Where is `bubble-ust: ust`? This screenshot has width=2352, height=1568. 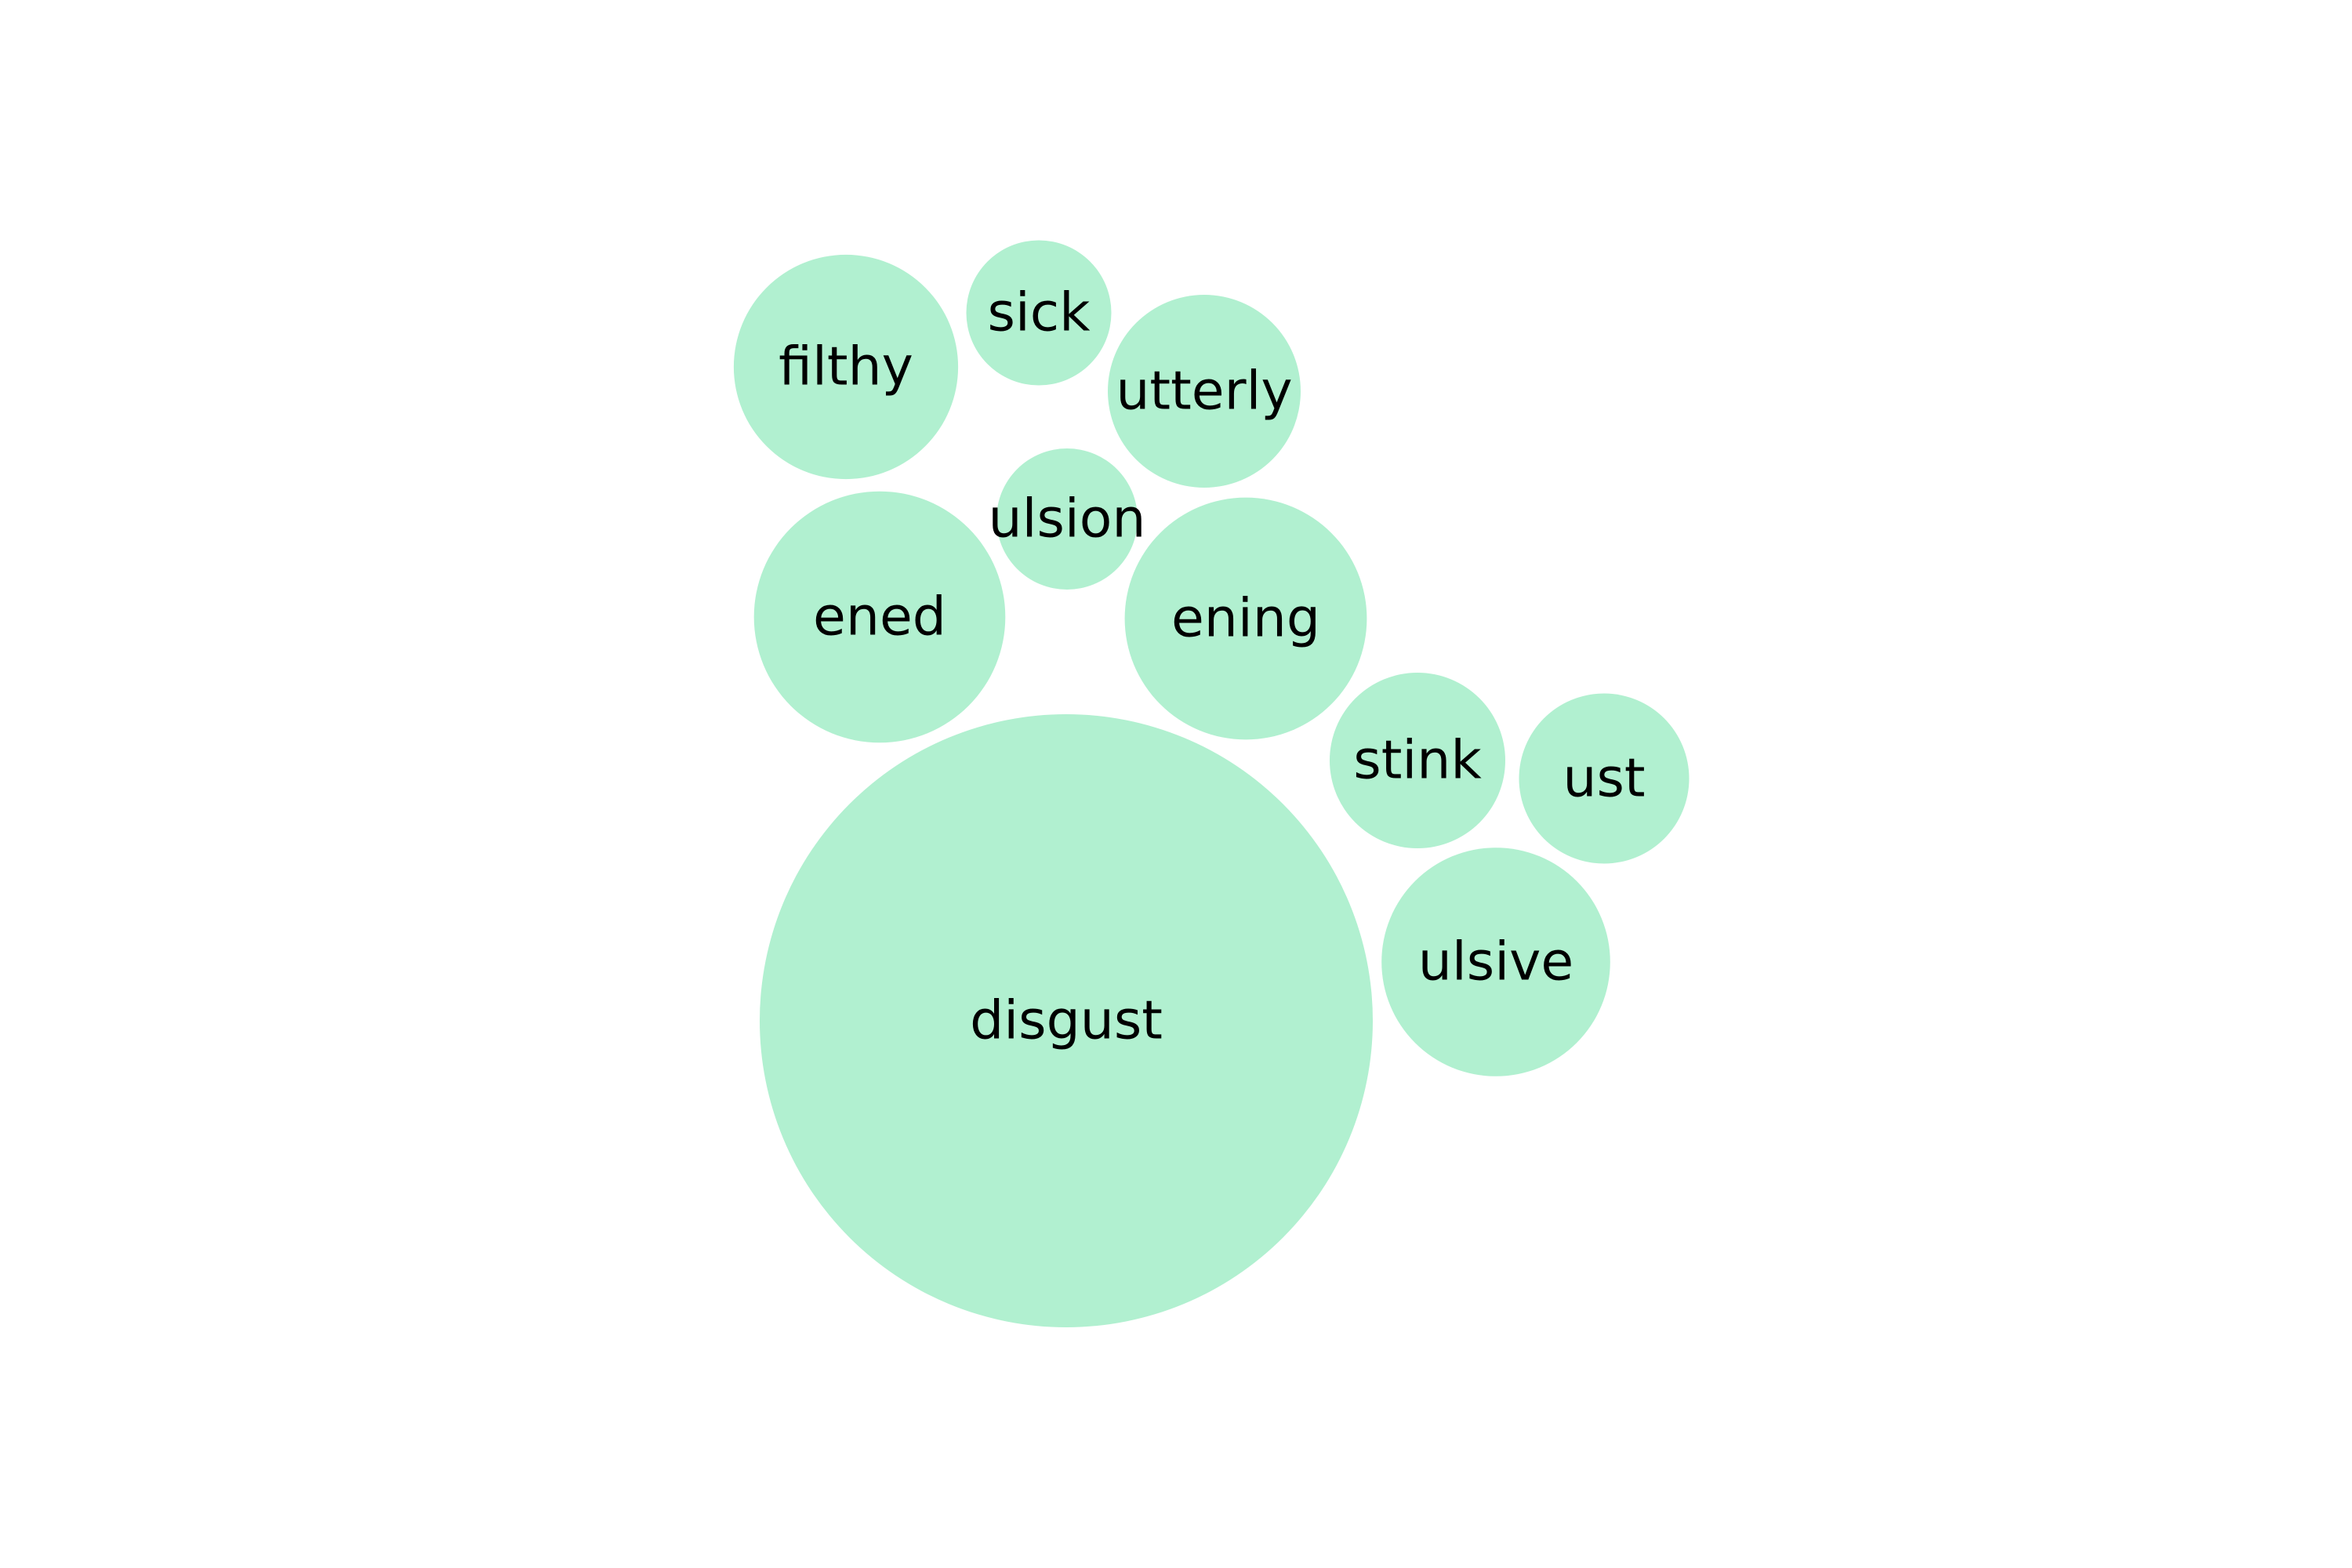 bubble-ust: ust is located at coordinates (1604, 778).